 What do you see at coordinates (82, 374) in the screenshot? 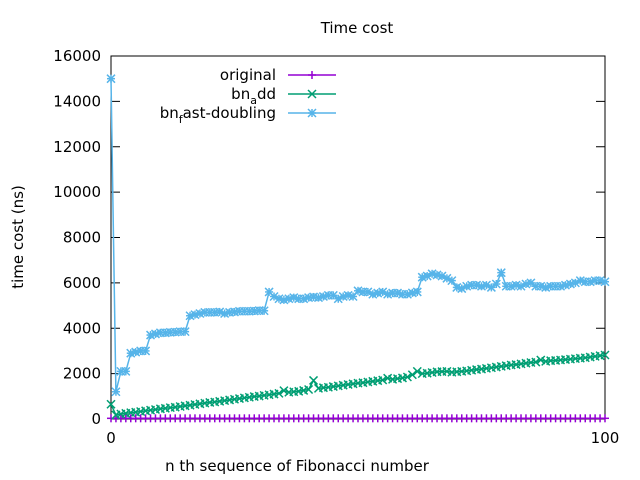
I see `y-tick-label: 2000` at bounding box center [82, 374].